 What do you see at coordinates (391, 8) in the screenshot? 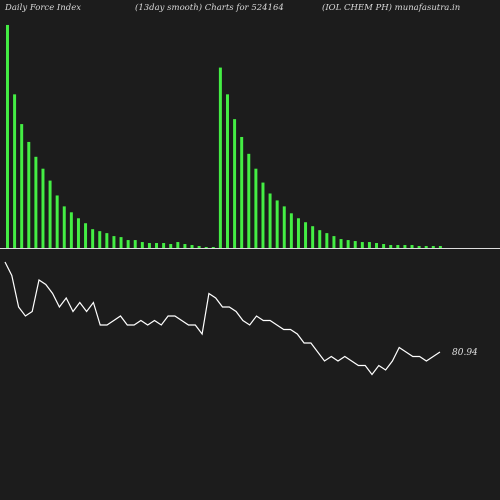
I see `chart-source: (IOL CHEM PH) munafasutra.in` at bounding box center [391, 8].